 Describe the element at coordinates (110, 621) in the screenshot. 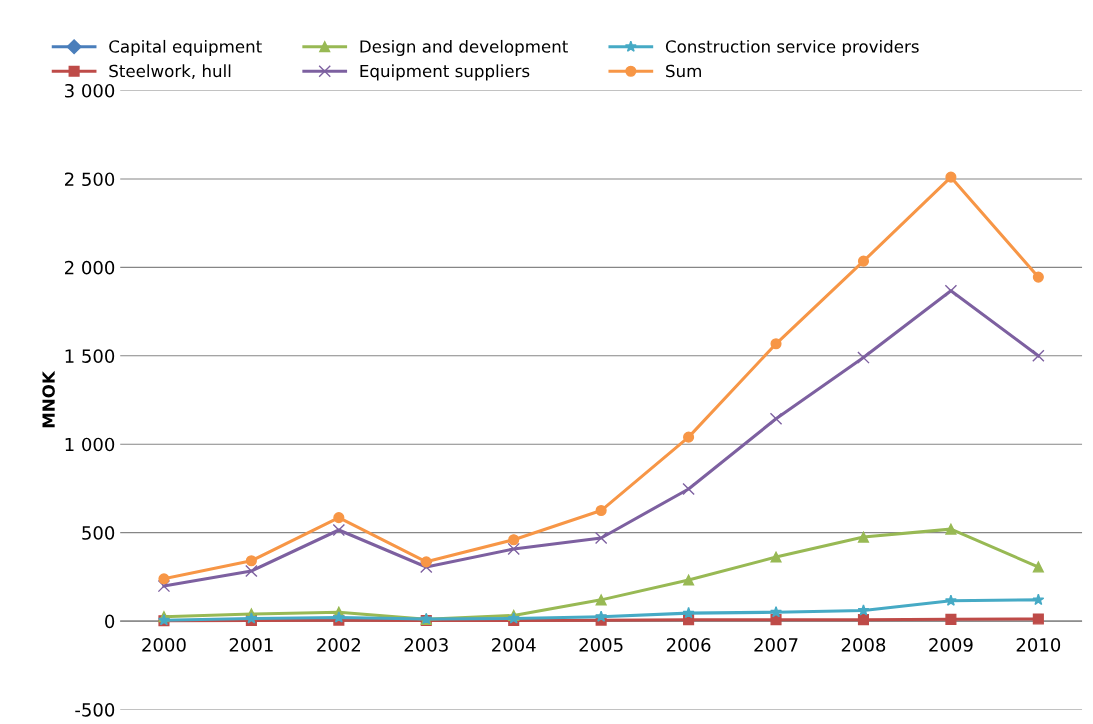

I see `y-tick-label: 0` at that location.